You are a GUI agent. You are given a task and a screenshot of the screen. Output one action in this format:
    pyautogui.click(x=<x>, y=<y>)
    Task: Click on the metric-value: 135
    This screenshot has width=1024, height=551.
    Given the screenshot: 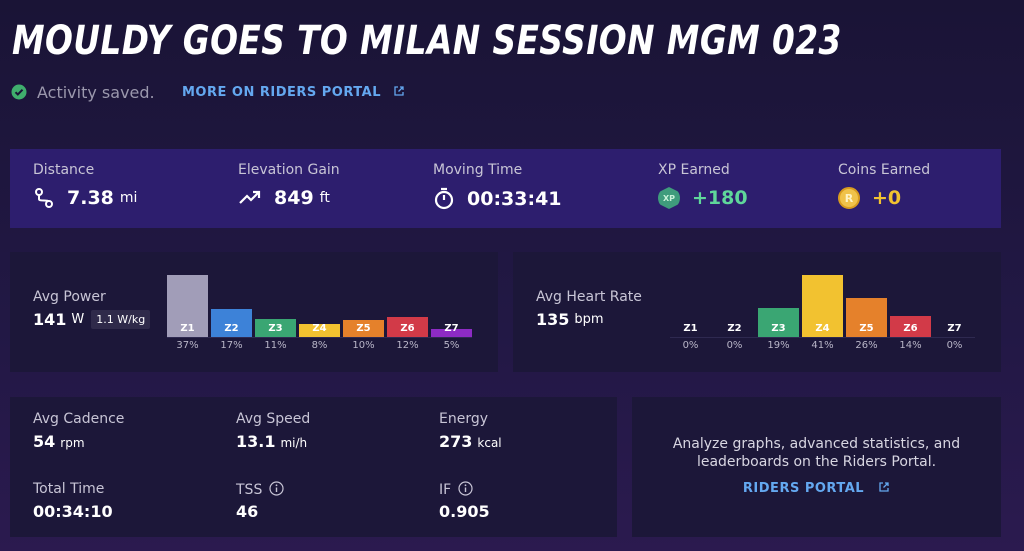 What is the action you would take?
    pyautogui.click(x=553, y=319)
    